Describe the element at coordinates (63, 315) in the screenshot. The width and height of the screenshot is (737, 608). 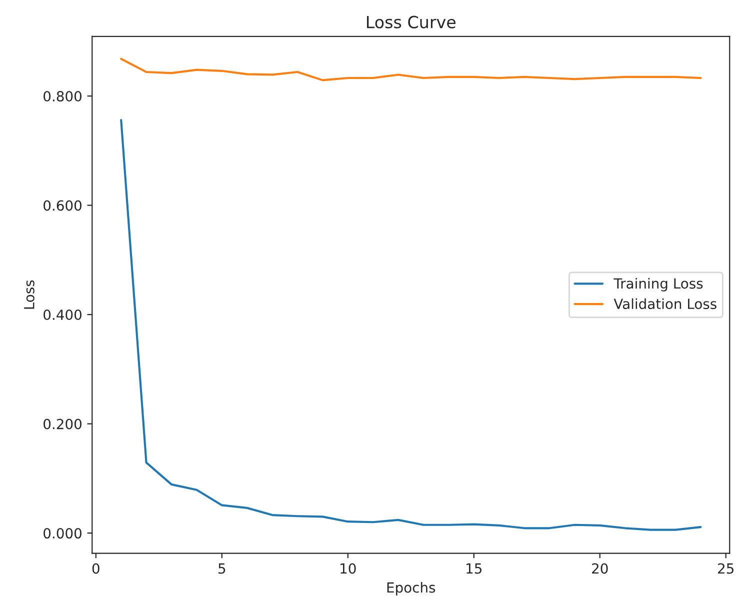
I see `y-tick-label: 0.400` at that location.